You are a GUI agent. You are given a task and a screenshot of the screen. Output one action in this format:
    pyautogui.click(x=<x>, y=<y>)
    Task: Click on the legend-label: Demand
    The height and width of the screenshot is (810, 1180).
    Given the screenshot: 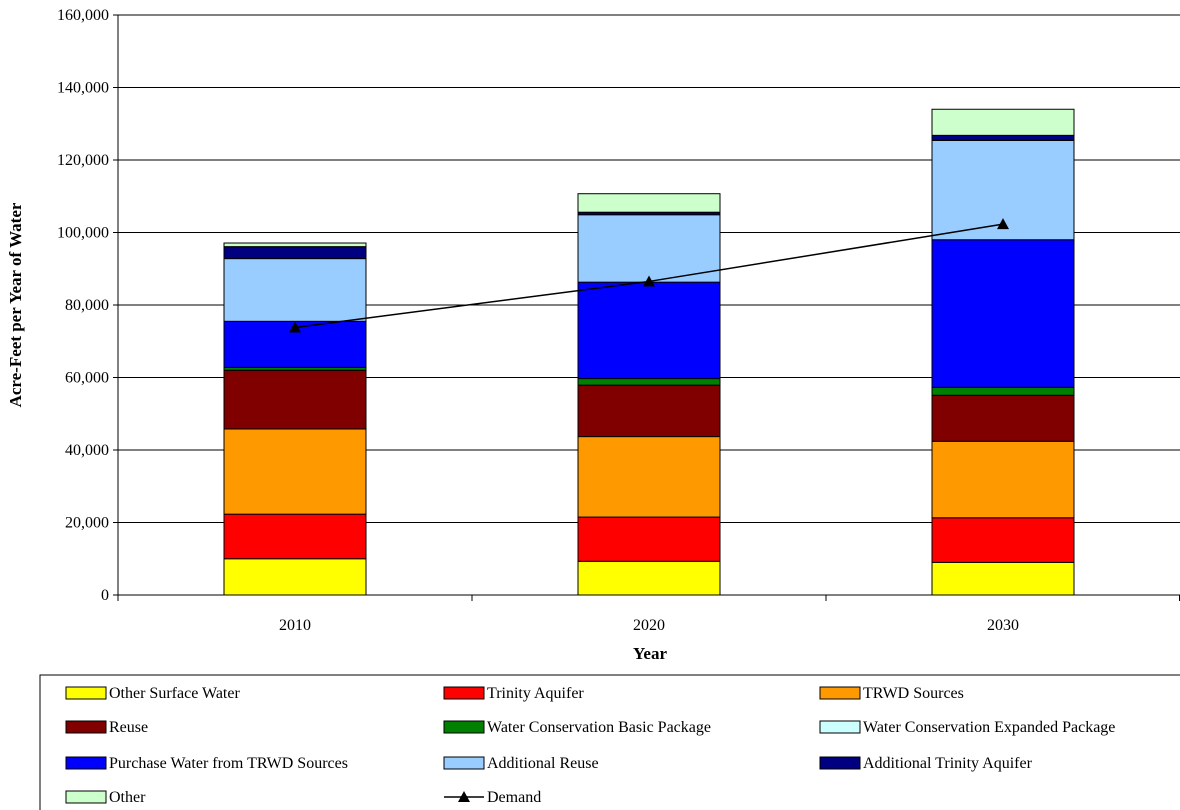 What is the action you would take?
    pyautogui.click(x=514, y=797)
    